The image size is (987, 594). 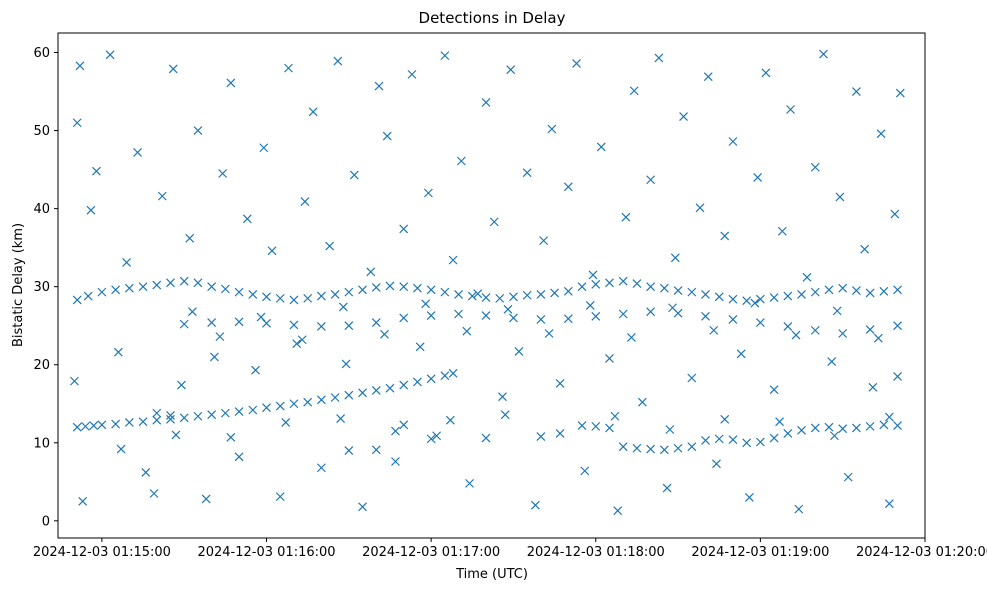 What do you see at coordinates (46, 521) in the screenshot?
I see `y-tick-label: 0` at bounding box center [46, 521].